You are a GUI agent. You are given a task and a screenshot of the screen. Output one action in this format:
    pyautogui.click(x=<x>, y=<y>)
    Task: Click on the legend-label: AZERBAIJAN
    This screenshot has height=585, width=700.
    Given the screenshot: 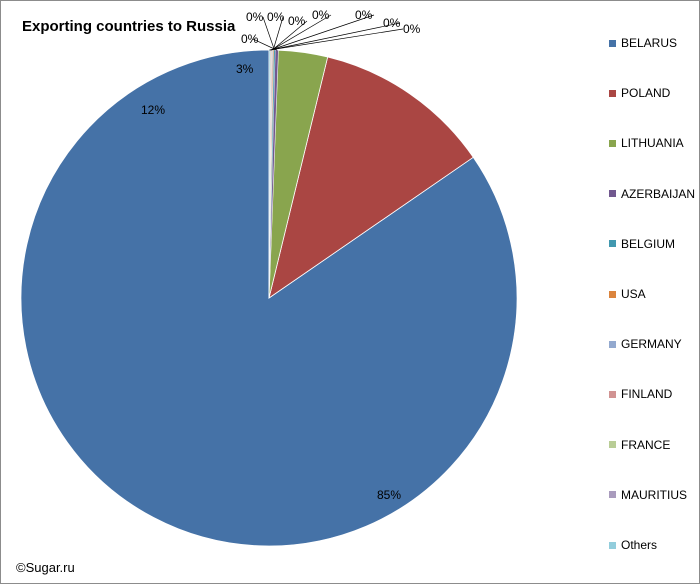 What is the action you would take?
    pyautogui.click(x=658, y=193)
    